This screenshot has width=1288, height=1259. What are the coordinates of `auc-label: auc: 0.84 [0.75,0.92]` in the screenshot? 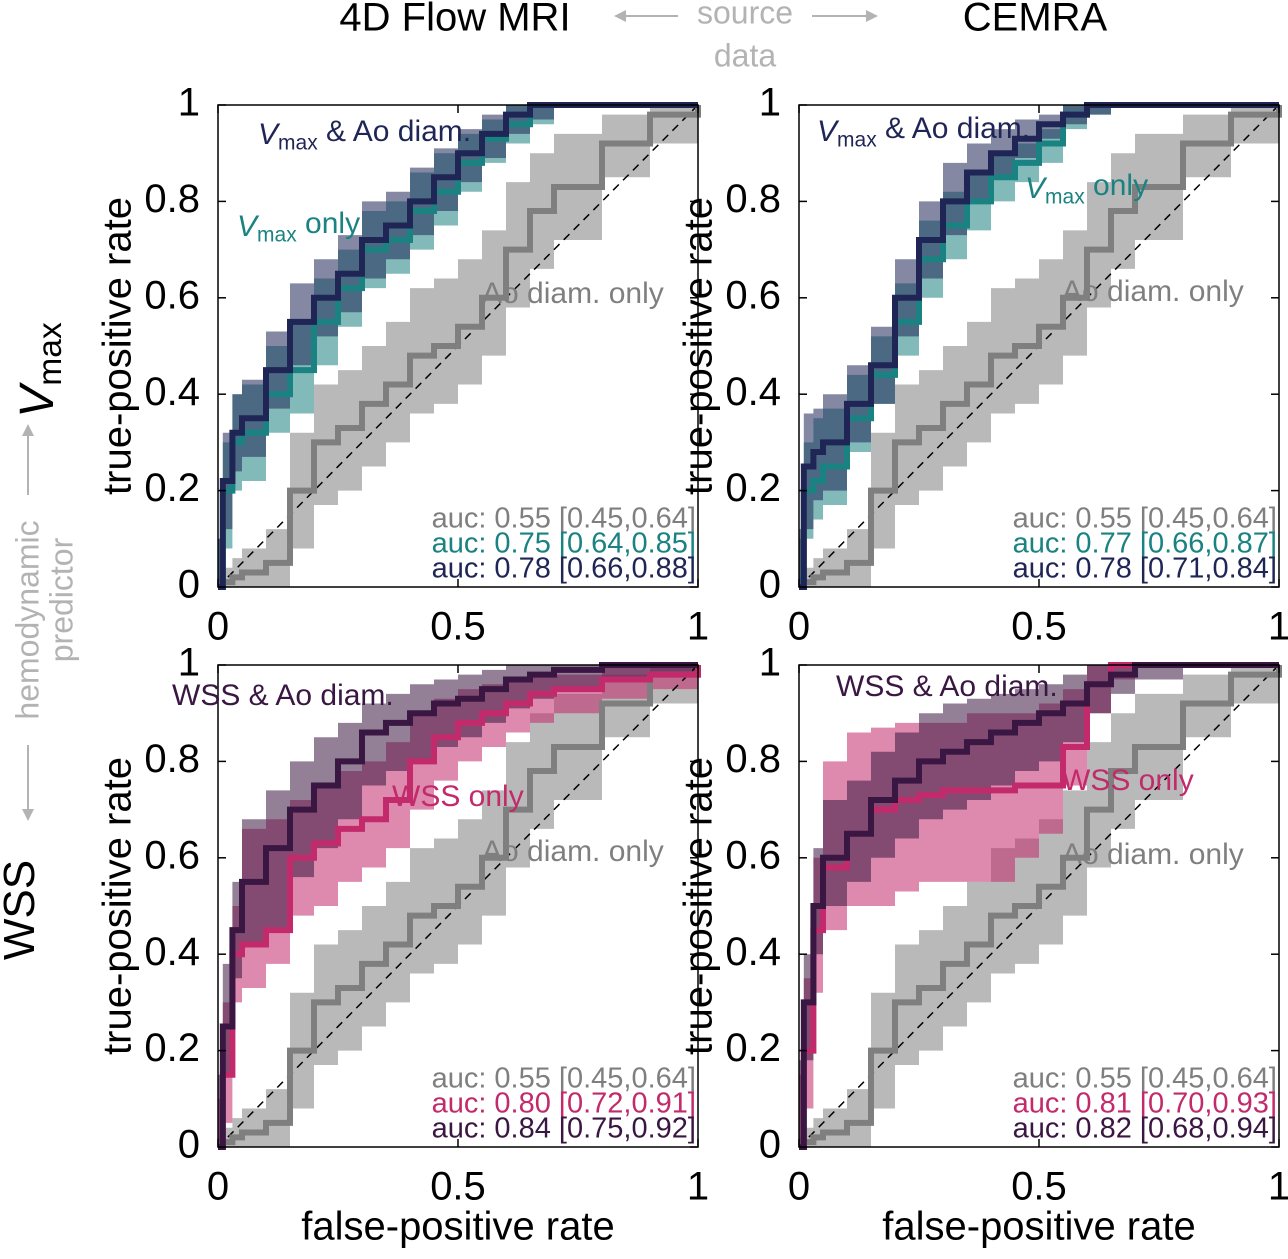 It's located at (564, 1129).